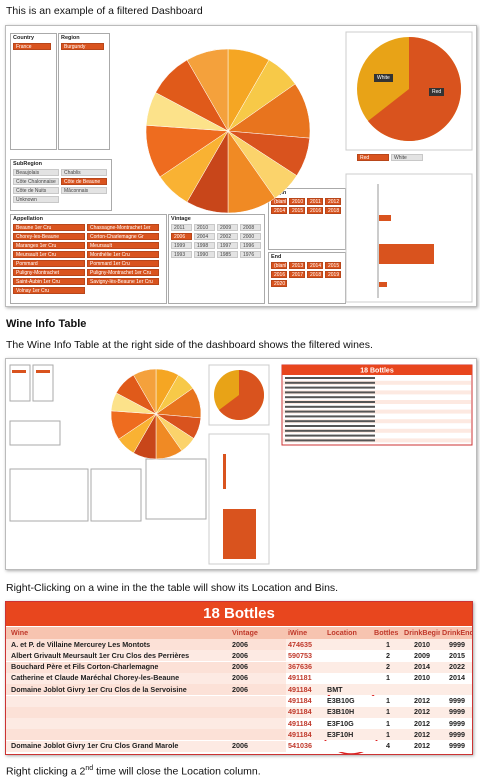 The image size is (480, 783). I want to click on mini-donut, so click(241, 395).